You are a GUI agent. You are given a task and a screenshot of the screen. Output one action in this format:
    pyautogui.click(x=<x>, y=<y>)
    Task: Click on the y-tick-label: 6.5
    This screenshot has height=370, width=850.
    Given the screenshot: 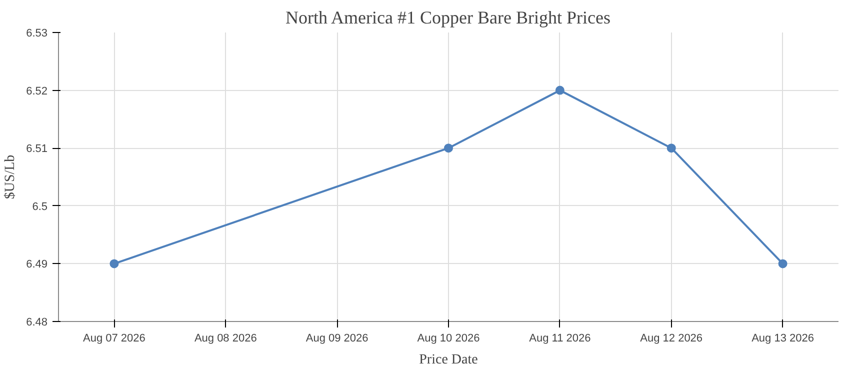 What is the action you would take?
    pyautogui.click(x=40, y=206)
    